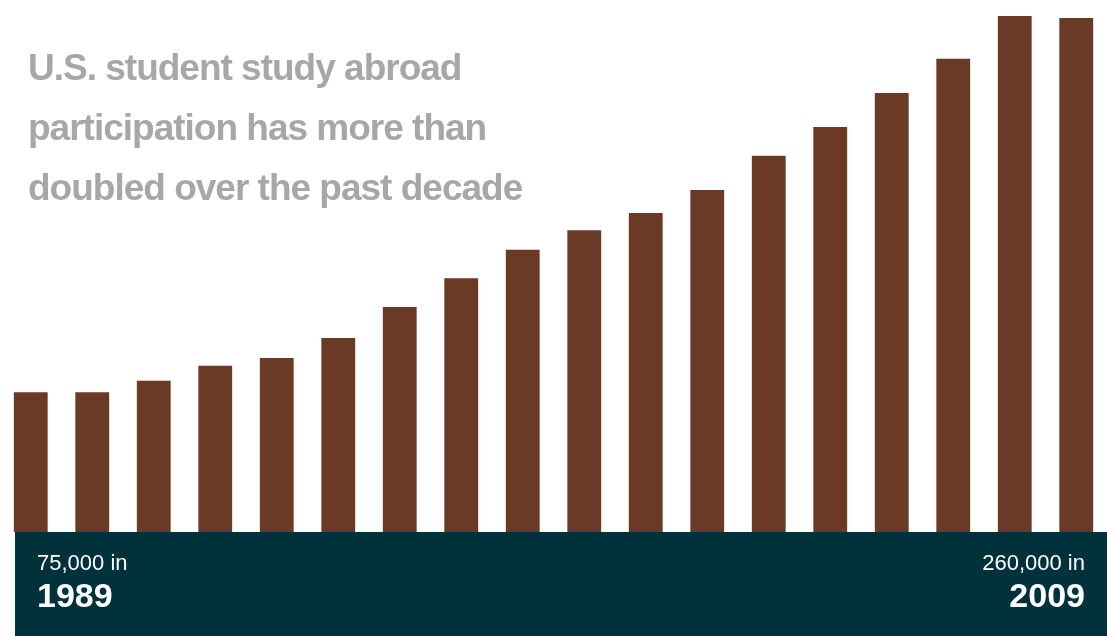  I want to click on text: 75,000 in 1989, so click(82, 582).